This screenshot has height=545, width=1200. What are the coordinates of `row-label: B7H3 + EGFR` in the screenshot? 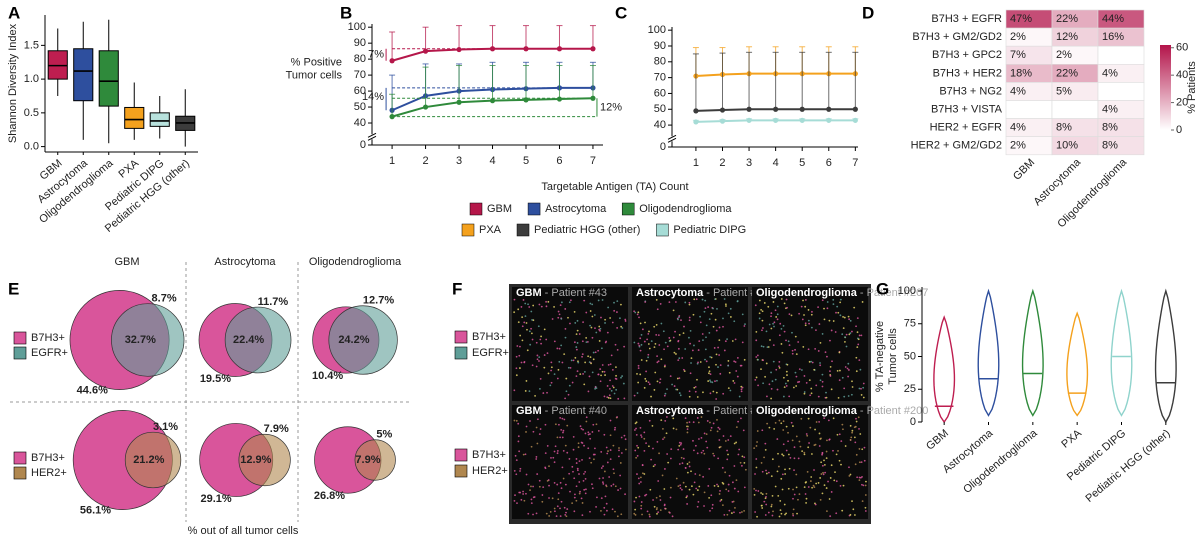 It's located at (966, 19).